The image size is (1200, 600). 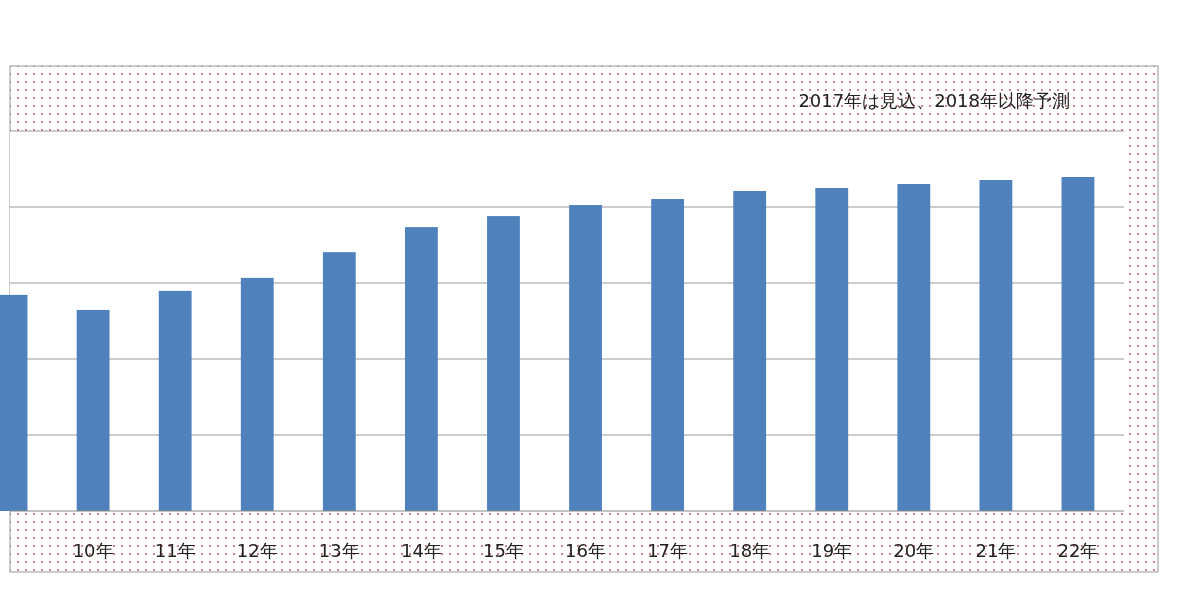 What do you see at coordinates (832, 550) in the screenshot?
I see `x-tick-label: 19年` at bounding box center [832, 550].